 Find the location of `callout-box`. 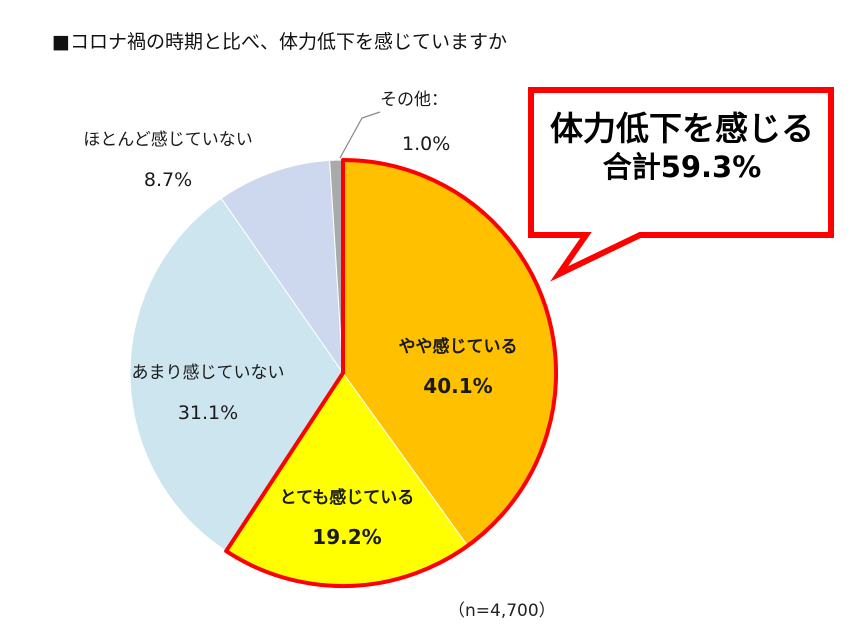

callout-box is located at coordinates (681, 184).